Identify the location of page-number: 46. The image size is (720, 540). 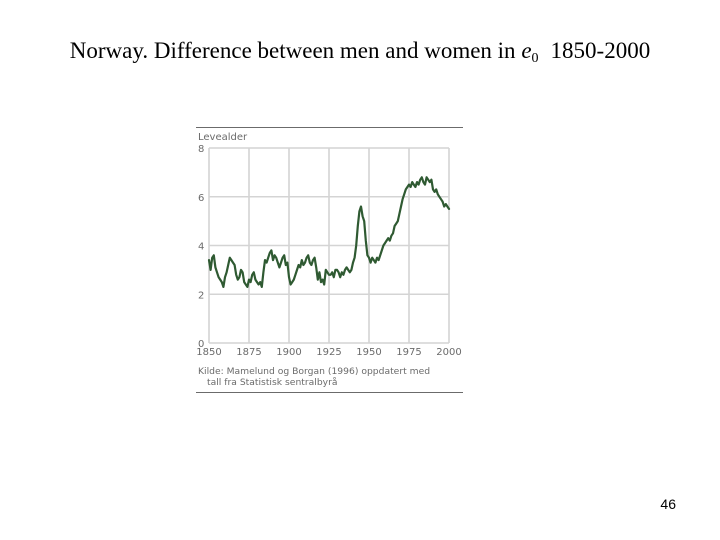
(668, 504).